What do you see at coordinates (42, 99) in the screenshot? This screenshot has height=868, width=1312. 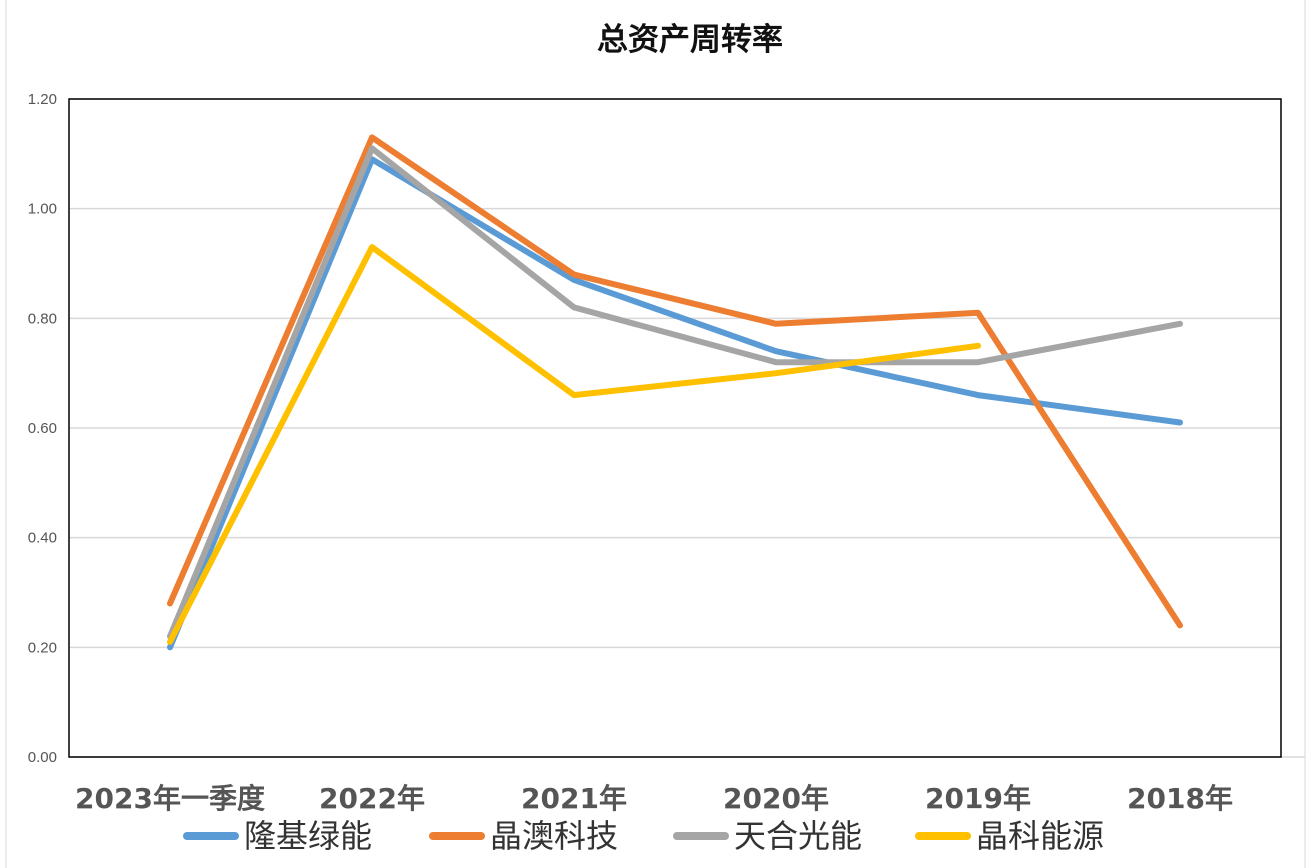 I see `y-tick-label: 1.20` at bounding box center [42, 99].